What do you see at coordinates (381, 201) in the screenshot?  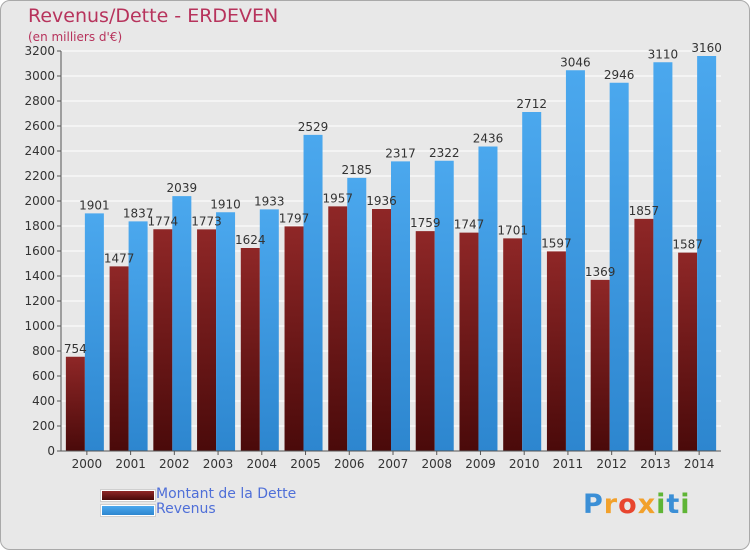 I see `data-label-dette: 1936` at bounding box center [381, 201].